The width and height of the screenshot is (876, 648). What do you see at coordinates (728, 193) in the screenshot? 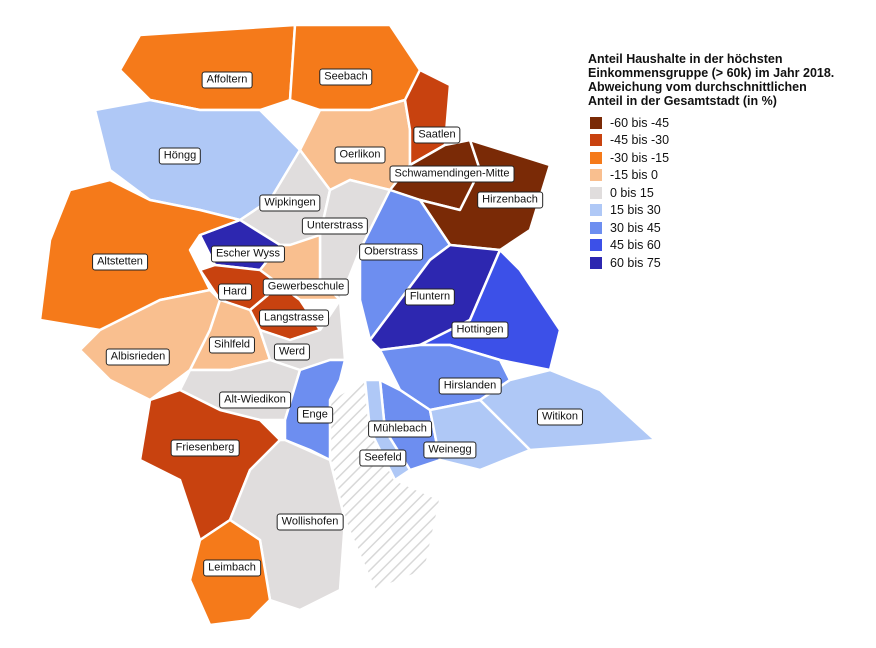
I see `legend-item: 0 bis 15` at bounding box center [728, 193].